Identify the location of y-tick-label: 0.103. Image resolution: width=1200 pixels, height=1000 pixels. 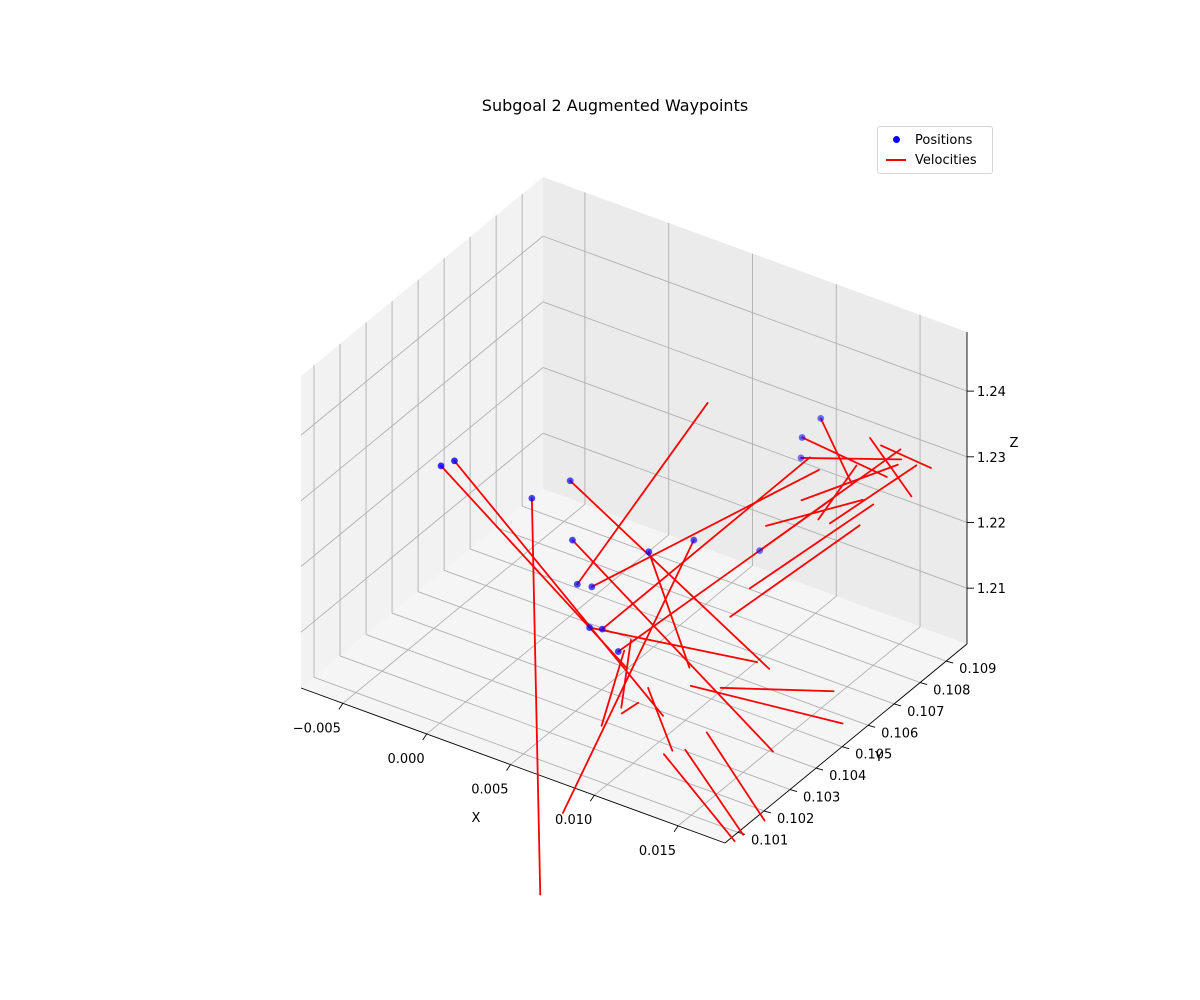
(821, 798).